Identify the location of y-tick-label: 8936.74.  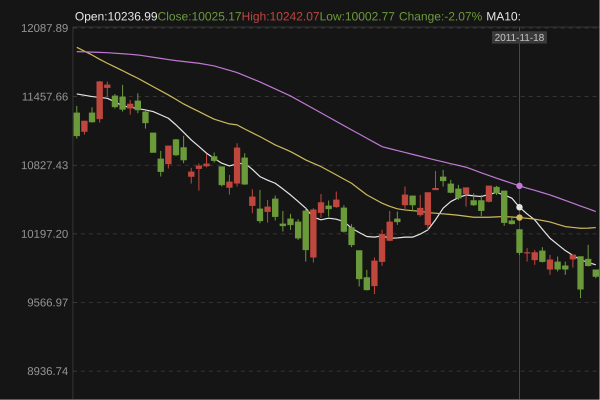
(48, 371).